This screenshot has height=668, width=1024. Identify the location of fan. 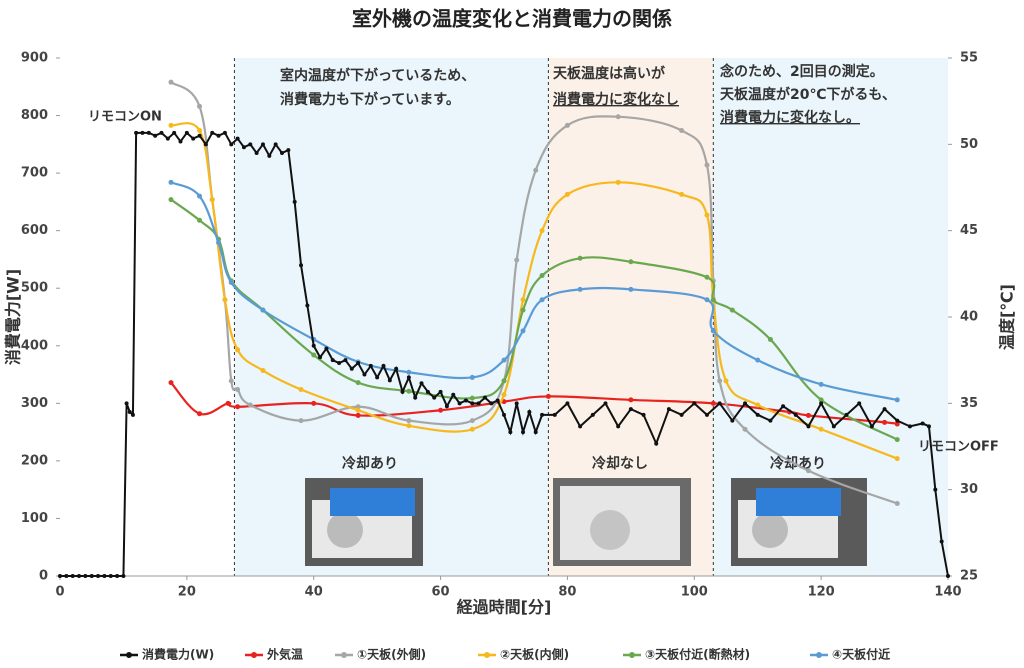
(345, 530).